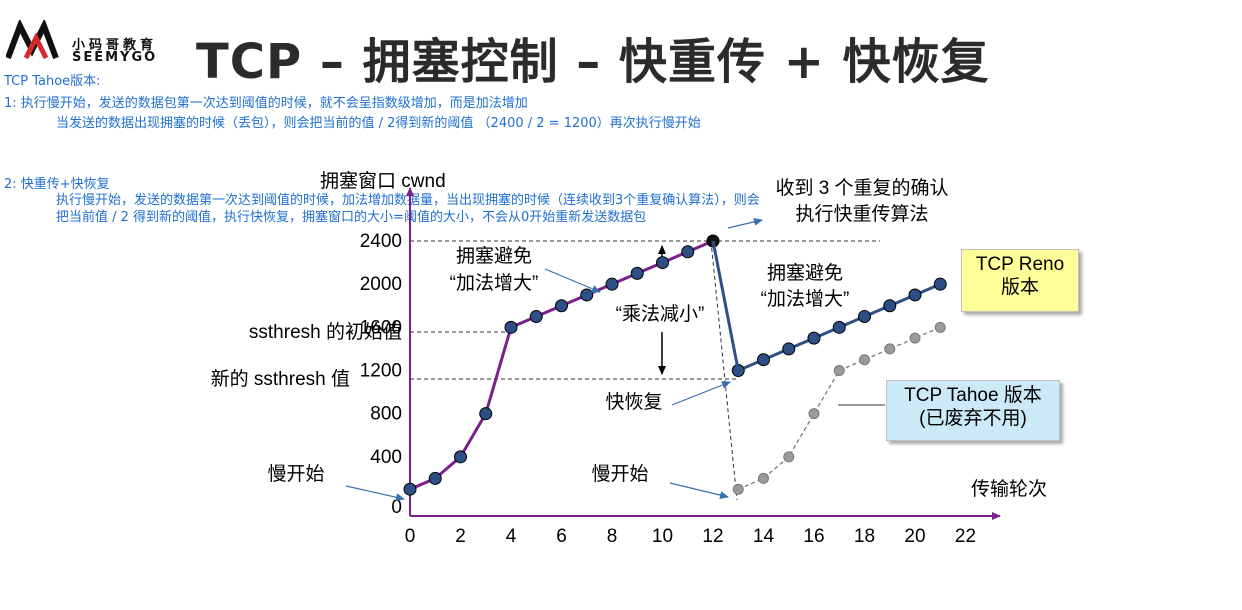 This screenshot has height=610, width=1242. I want to click on x-tick-label: 2, so click(460, 536).